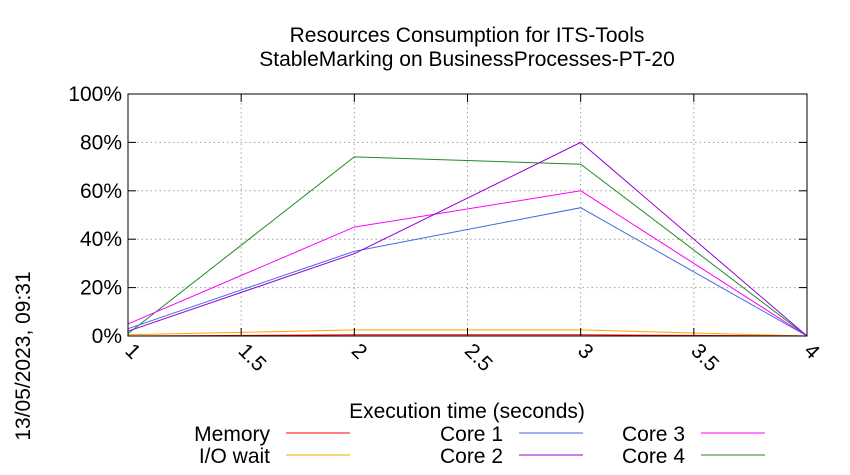  What do you see at coordinates (234, 456) in the screenshot?
I see `legend-label: I/O wait` at bounding box center [234, 456].